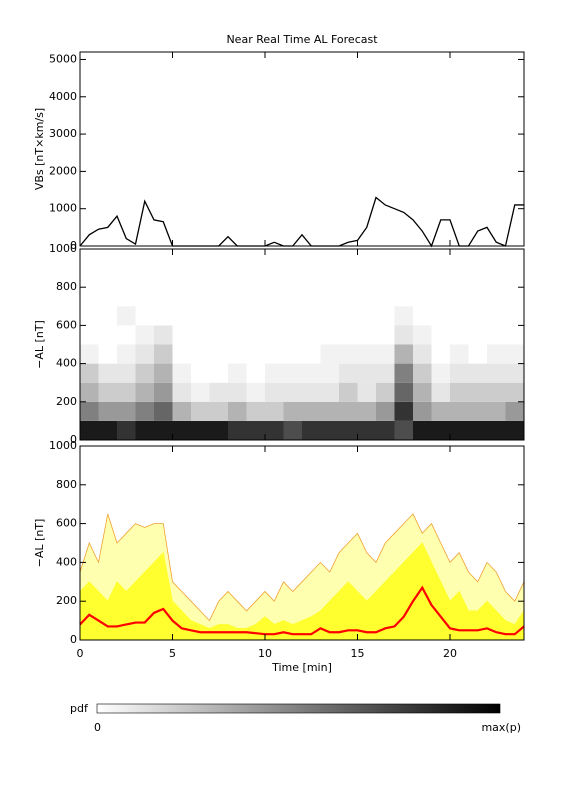  What do you see at coordinates (302, 39) in the screenshot?
I see `chart-title: Near Real Time AL Forecast` at bounding box center [302, 39].